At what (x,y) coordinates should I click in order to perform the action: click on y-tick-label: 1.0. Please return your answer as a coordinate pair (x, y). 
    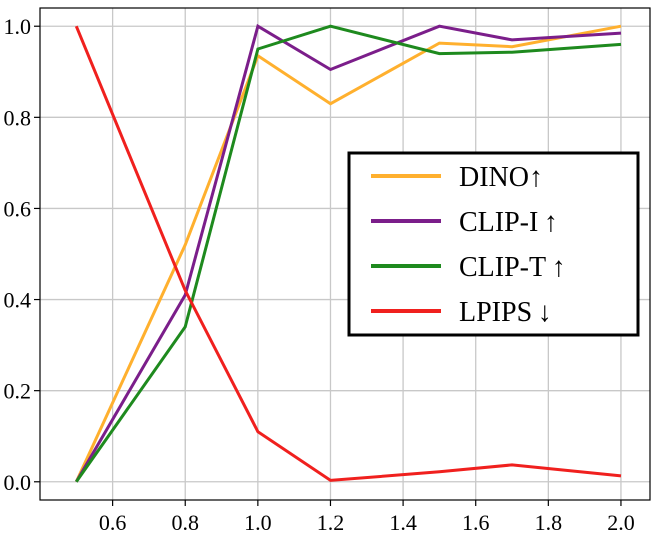
    Looking at the image, I should click on (18, 26).